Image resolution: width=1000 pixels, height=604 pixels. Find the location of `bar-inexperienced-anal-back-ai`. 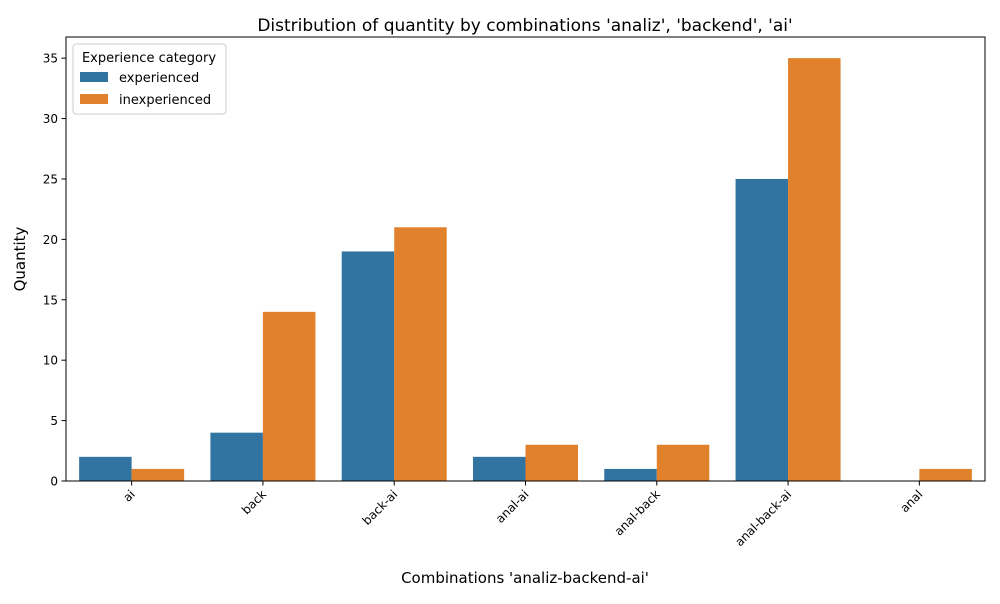

bar-inexperienced-anal-back-ai is located at coordinates (814, 269).